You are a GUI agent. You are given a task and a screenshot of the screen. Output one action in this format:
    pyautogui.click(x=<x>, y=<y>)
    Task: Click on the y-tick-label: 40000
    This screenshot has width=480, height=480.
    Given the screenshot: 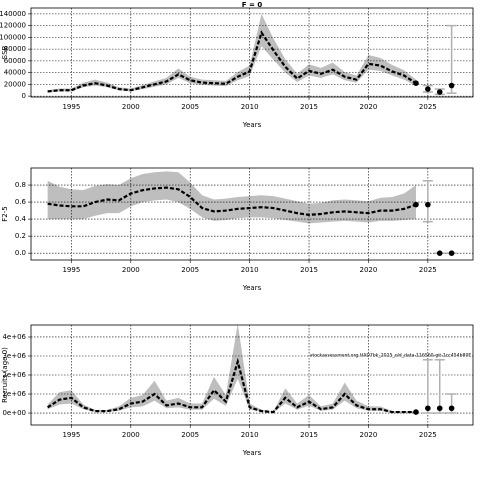 What is the action you would take?
    pyautogui.click(x=15, y=73)
    